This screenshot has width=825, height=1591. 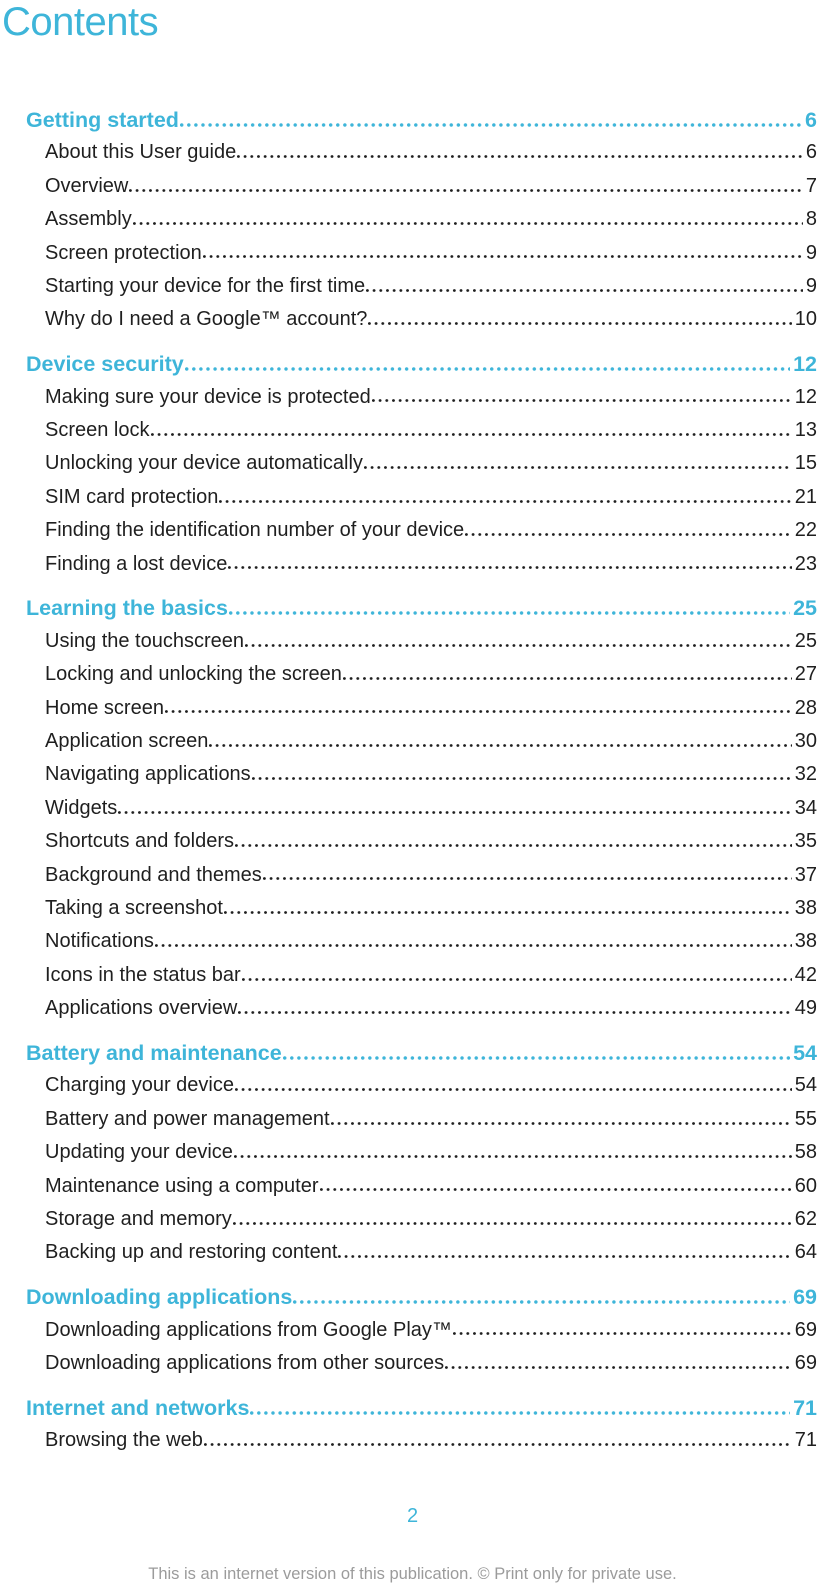 What do you see at coordinates (143, 974) in the screenshot?
I see `toc-entry-label: Icons in the status bar` at bounding box center [143, 974].